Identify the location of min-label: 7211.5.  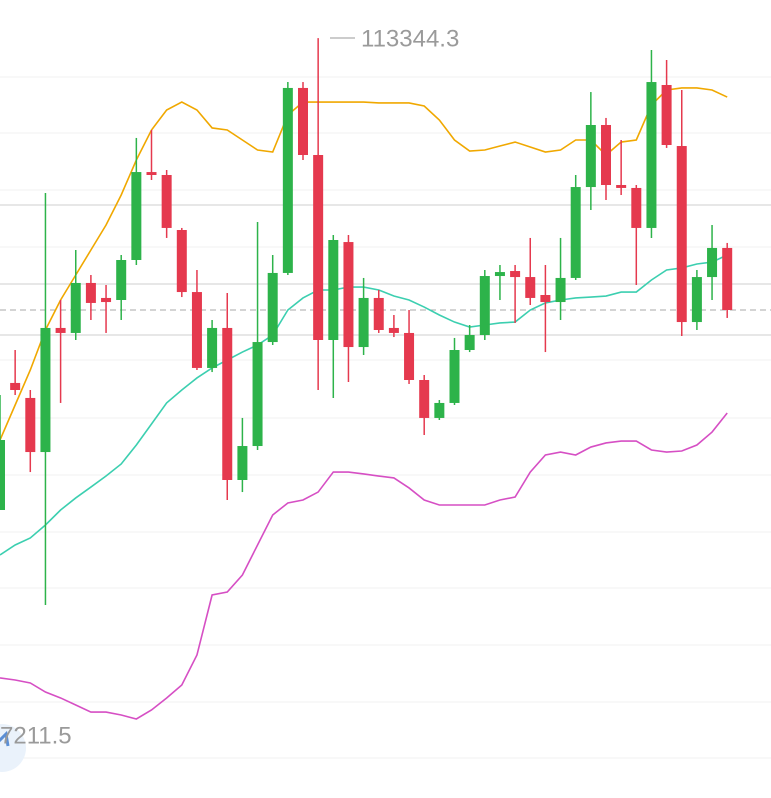
(36, 735).